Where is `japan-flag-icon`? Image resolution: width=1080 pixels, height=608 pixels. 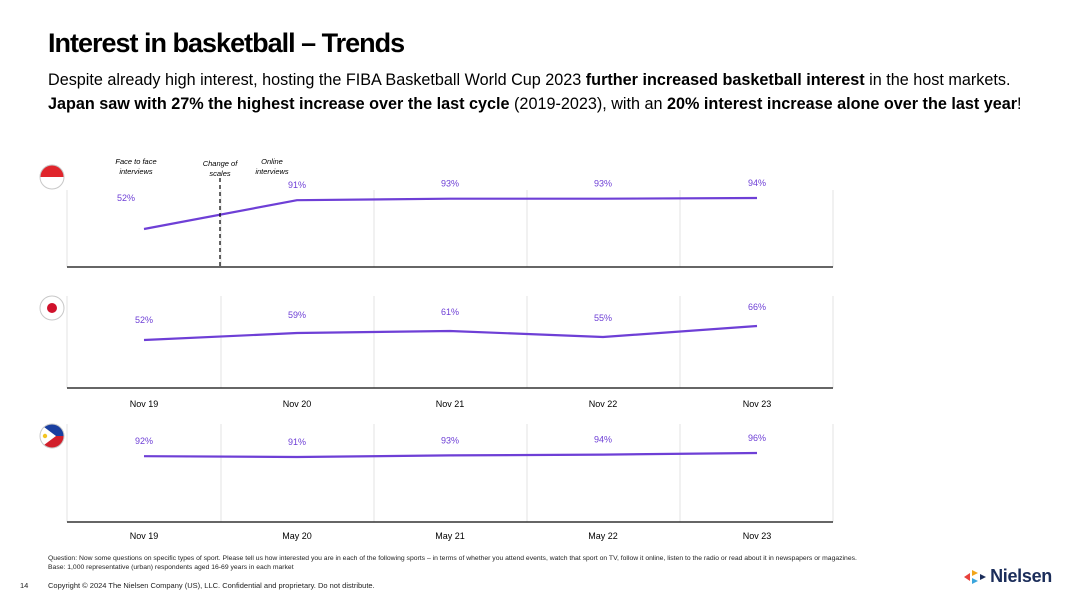 japan-flag-icon is located at coordinates (52, 308).